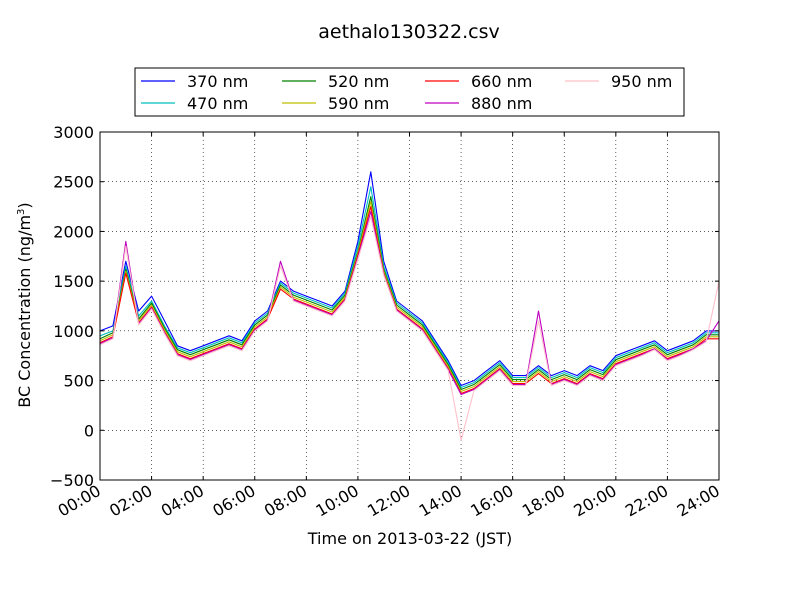 The height and width of the screenshot is (600, 800). I want to click on x-axis-label: Time on 2013-03-22 (JST), so click(409, 538).